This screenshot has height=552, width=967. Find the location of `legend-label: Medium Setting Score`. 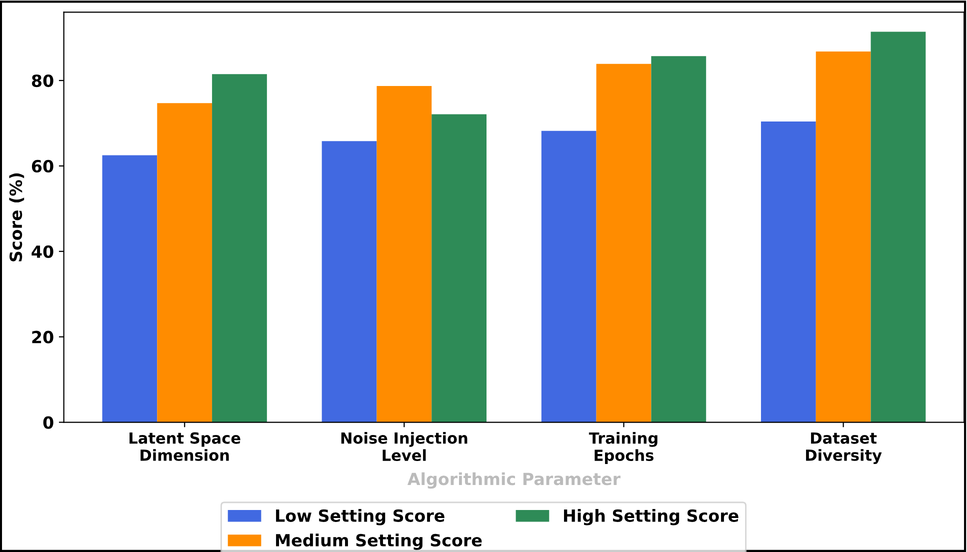

legend-label: Medium Setting Score is located at coordinates (379, 542).